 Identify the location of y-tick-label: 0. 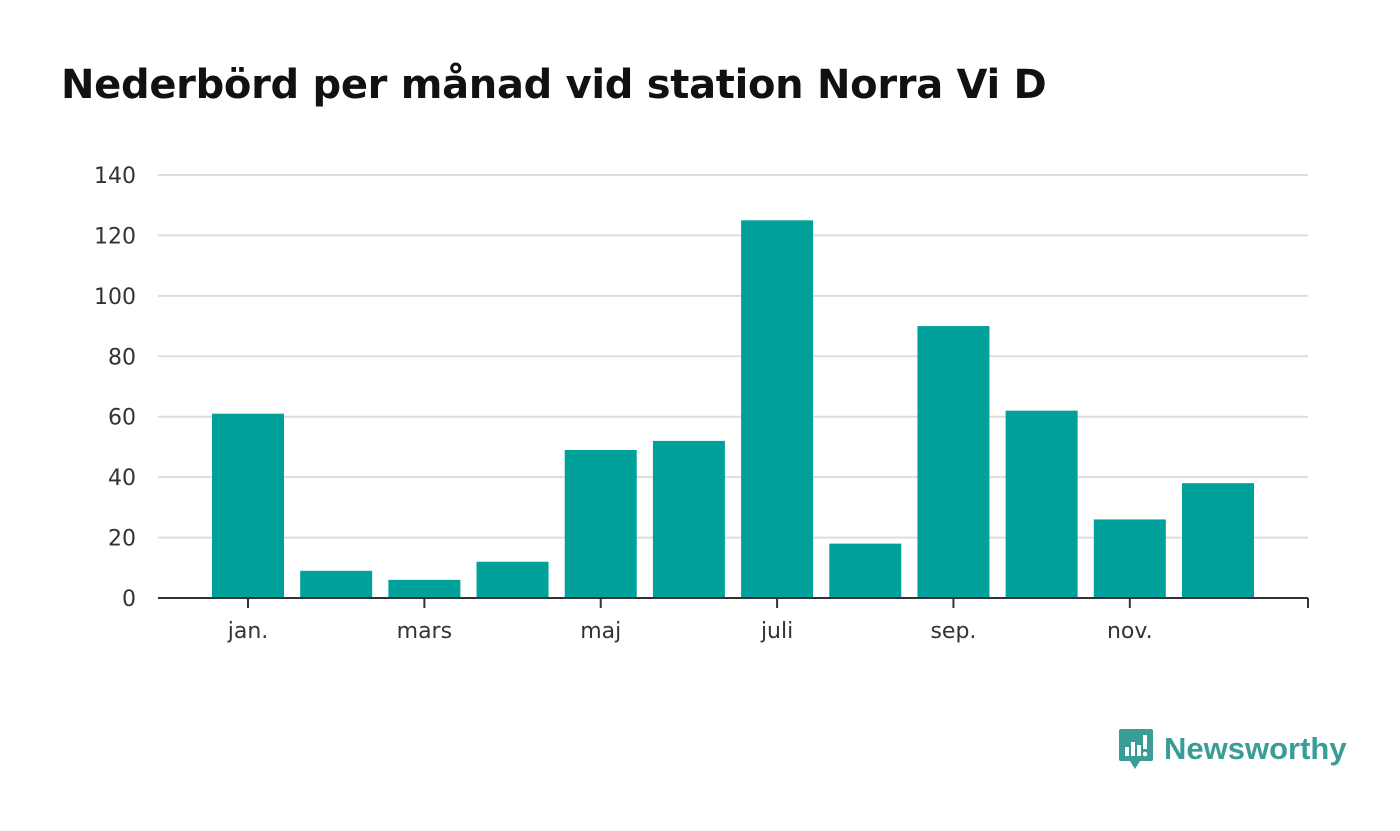
(129, 599).